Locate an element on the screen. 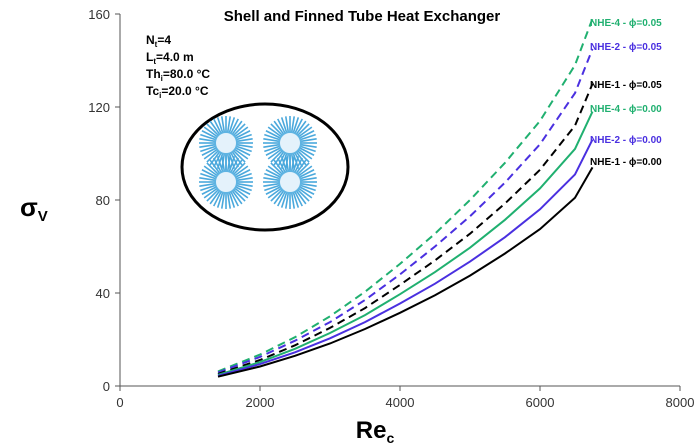  x-axis-label-main: Re is located at coordinates (371, 430).